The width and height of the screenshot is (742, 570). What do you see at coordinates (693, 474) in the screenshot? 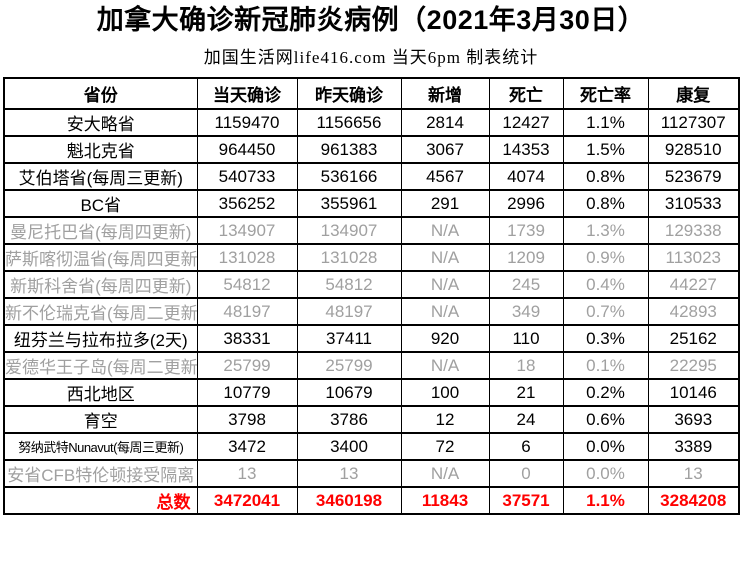
I see `recovered-cell: 13` at bounding box center [693, 474].